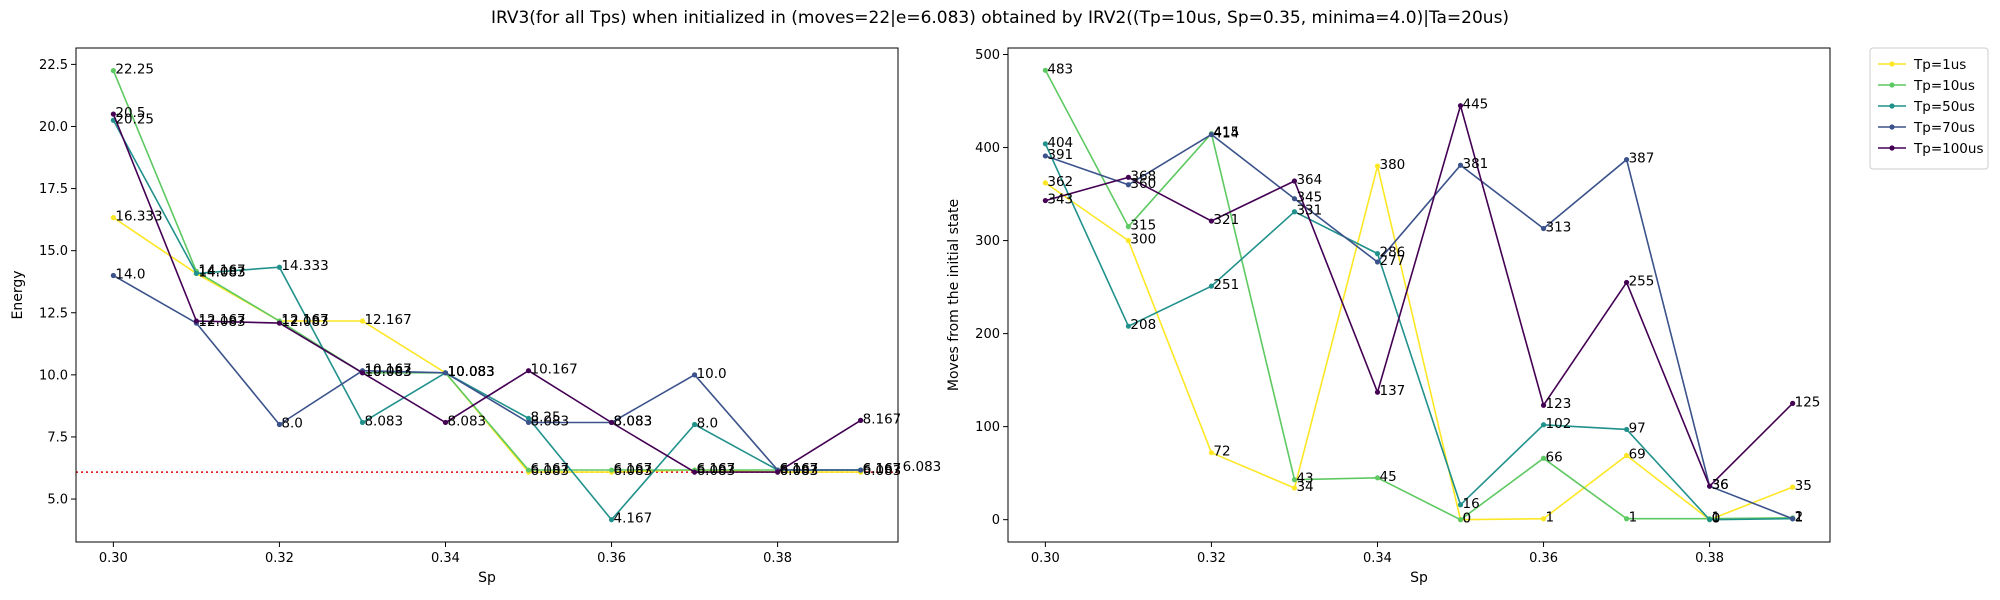 The height and width of the screenshot is (600, 2000). Describe the element at coordinates (1143, 226) in the screenshot. I see `data-label: 315` at that location.